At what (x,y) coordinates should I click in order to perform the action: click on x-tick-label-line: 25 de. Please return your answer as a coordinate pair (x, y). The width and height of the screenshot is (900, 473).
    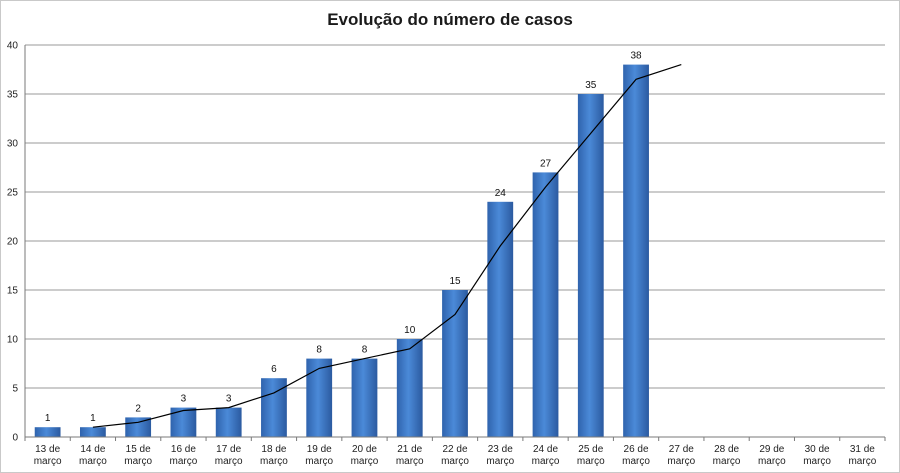
    Looking at the image, I should click on (590, 449).